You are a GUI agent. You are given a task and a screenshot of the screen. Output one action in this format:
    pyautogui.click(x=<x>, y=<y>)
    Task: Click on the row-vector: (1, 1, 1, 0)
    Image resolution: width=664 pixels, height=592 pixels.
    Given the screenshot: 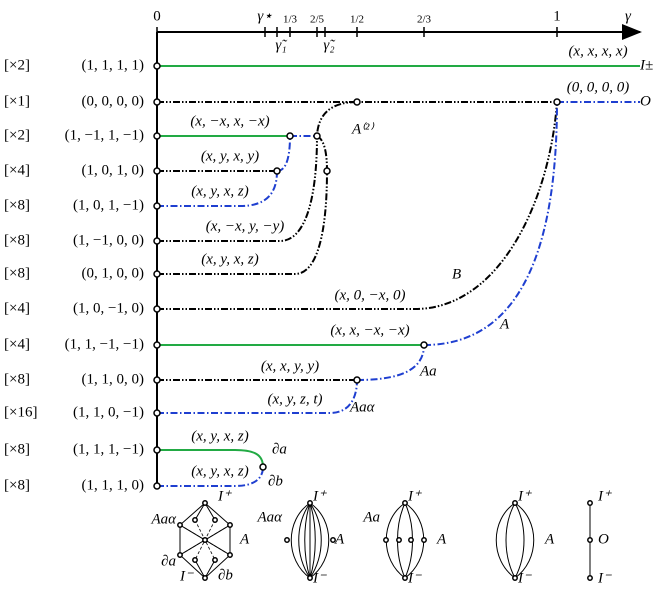 What is the action you would take?
    pyautogui.click(x=113, y=485)
    